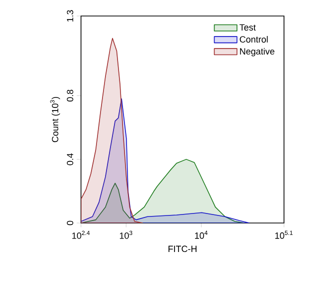 Image resolution: width=315 pixels, height=281 pixels. I want to click on x-tick-label: 10$^{4}$, so click(201, 234).